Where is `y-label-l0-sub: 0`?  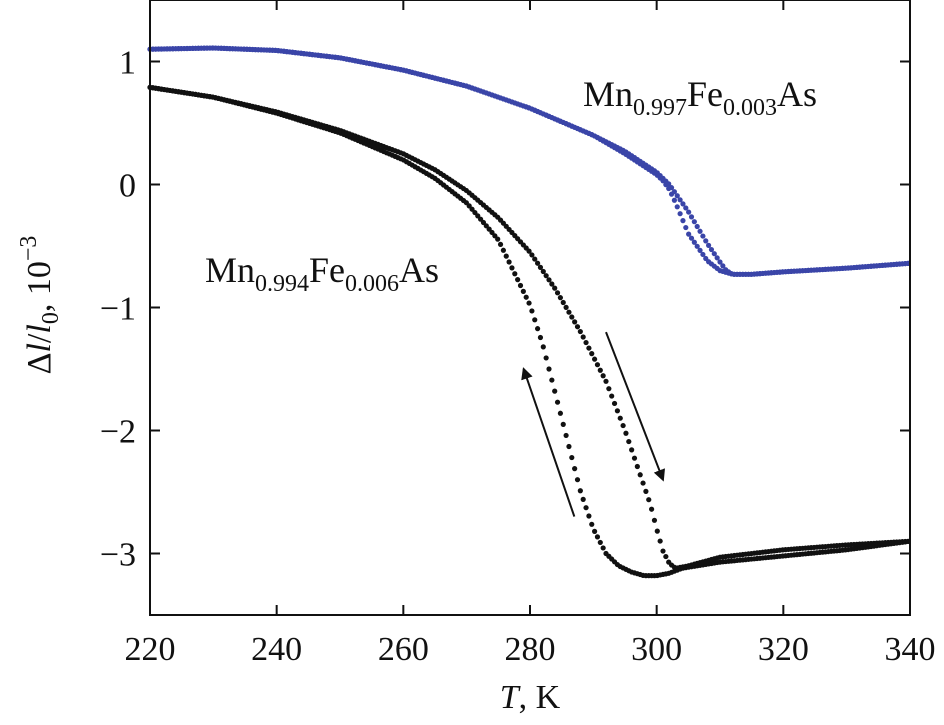 y-label-l0-sub: 0 is located at coordinates (51, 318).